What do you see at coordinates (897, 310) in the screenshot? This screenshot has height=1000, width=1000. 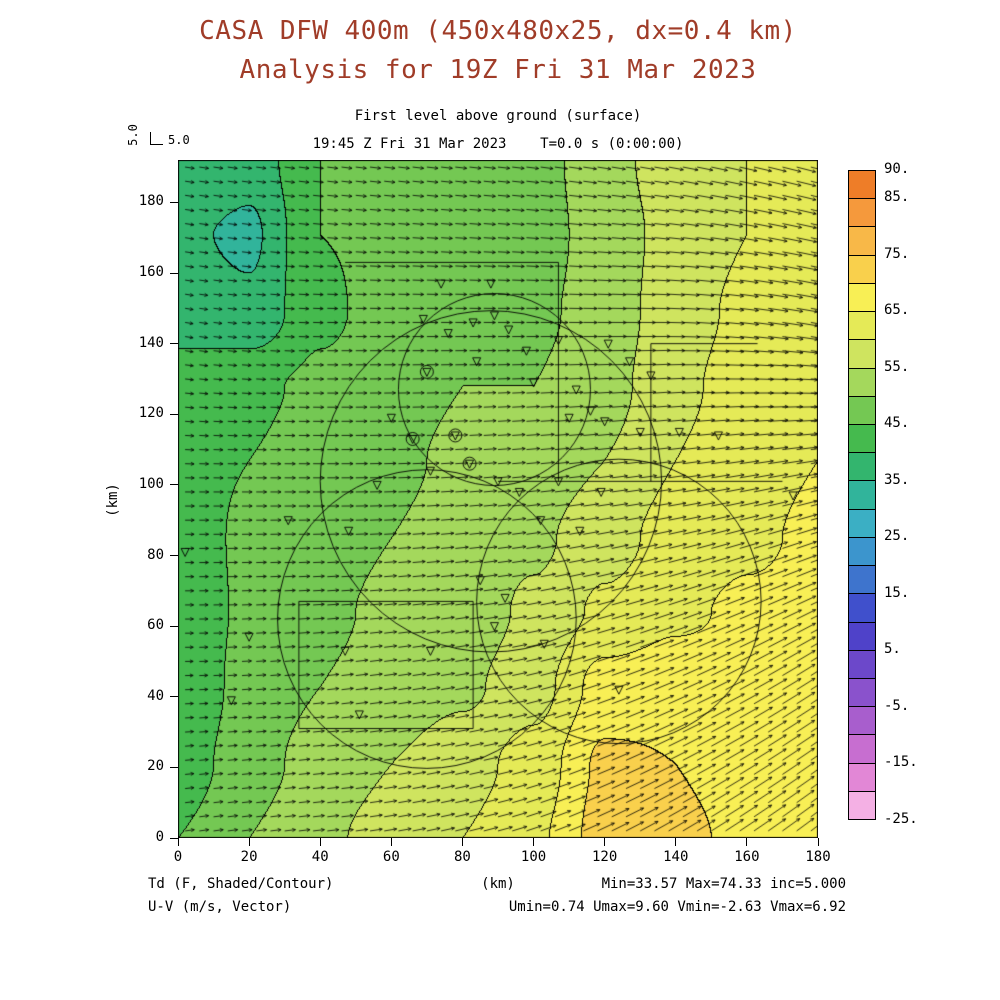 I see `colorbar-tick-label: 65.` at bounding box center [897, 310].